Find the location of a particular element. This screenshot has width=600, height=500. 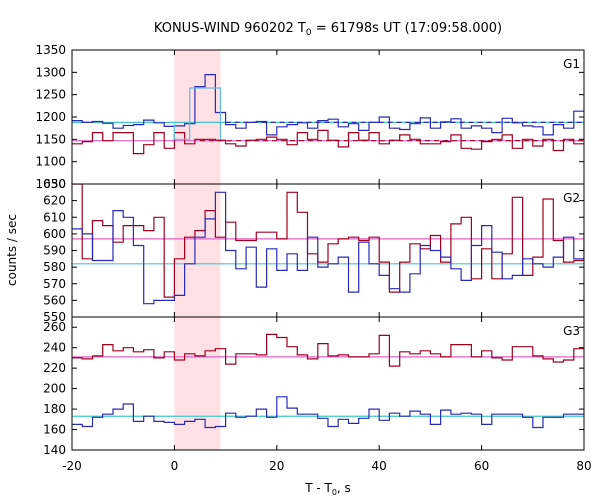

y-tick-label: 1250 is located at coordinates (50, 95).